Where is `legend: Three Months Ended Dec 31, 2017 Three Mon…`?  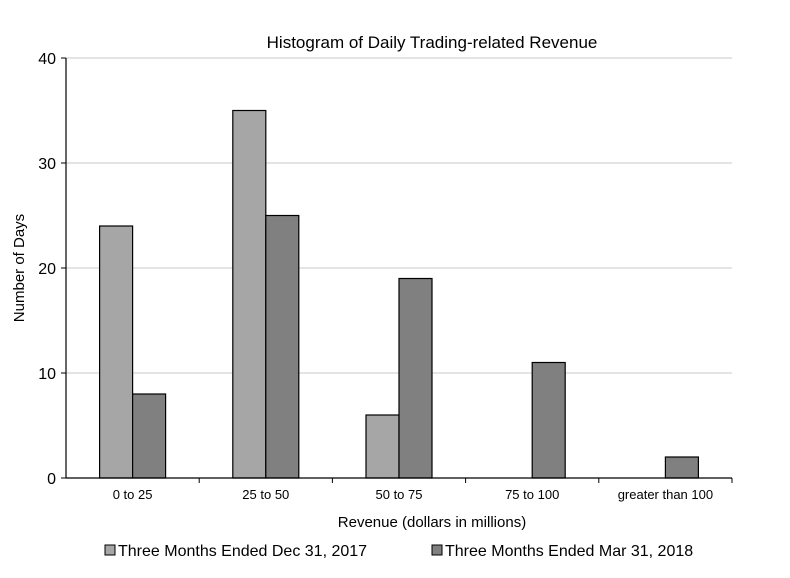 legend: Three Months Ended Dec 31, 2017 Three Mon… is located at coordinates (398, 551).